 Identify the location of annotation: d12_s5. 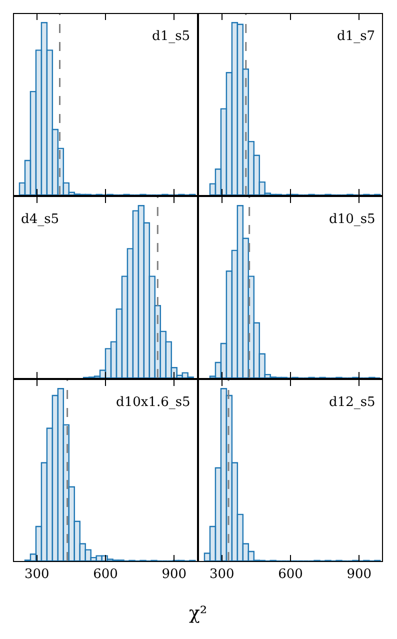
(352, 402).